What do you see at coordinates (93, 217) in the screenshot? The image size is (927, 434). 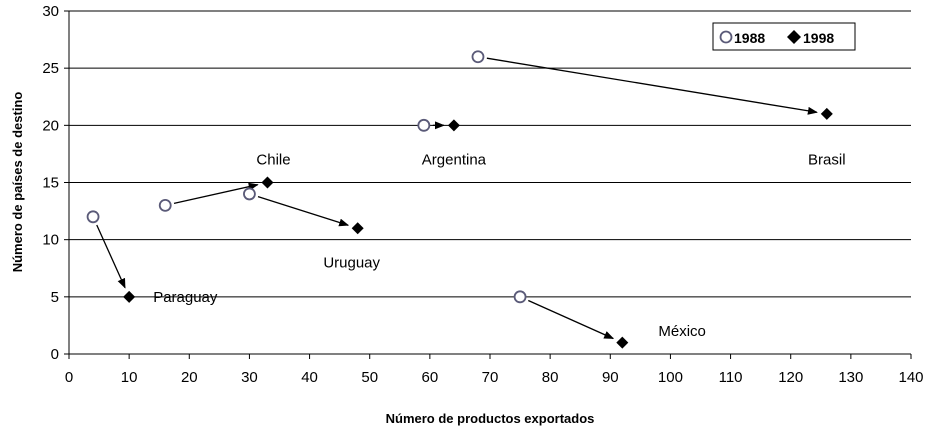 I see `point-1988-paraguay` at bounding box center [93, 217].